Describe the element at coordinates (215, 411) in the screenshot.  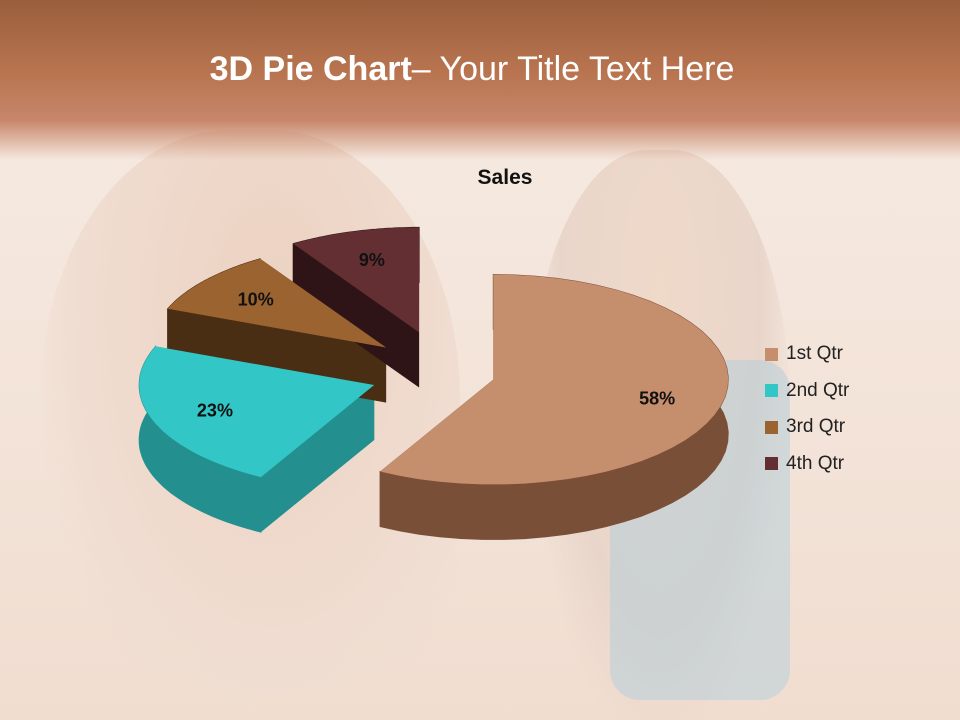
I see `data-label-2: 23%` at that location.